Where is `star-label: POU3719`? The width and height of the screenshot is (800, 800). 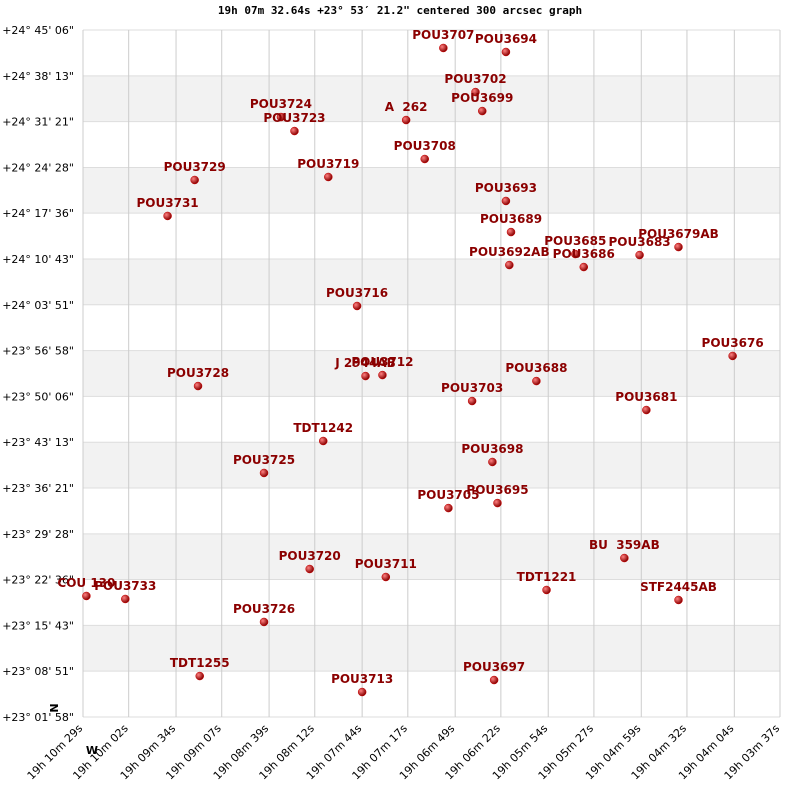
star-label: POU3719 is located at coordinates (328, 164).